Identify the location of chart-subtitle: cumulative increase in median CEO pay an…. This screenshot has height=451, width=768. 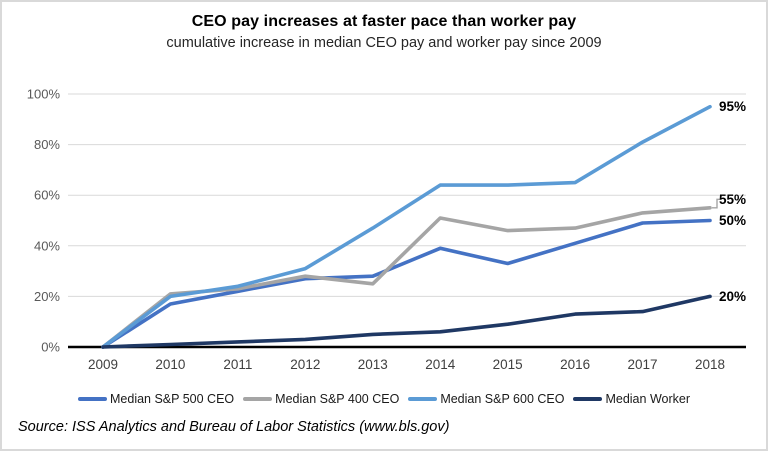
(384, 43).